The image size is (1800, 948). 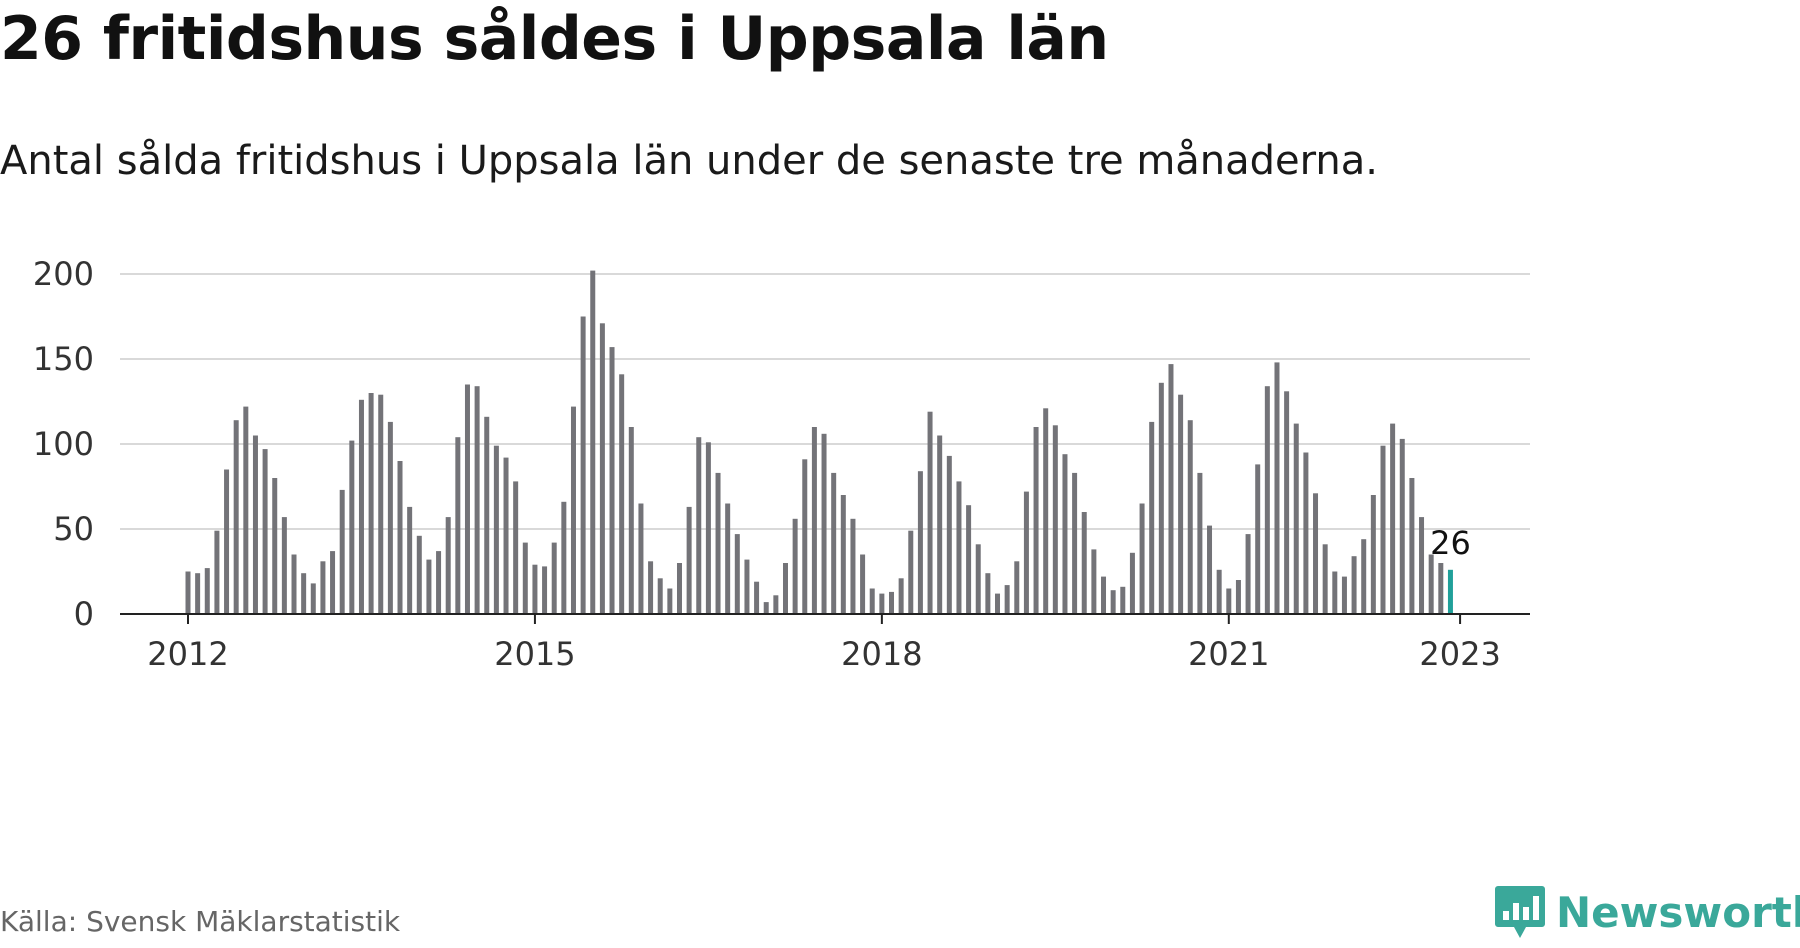 What do you see at coordinates (63, 274) in the screenshot?
I see `y-tick-label: 200` at bounding box center [63, 274].